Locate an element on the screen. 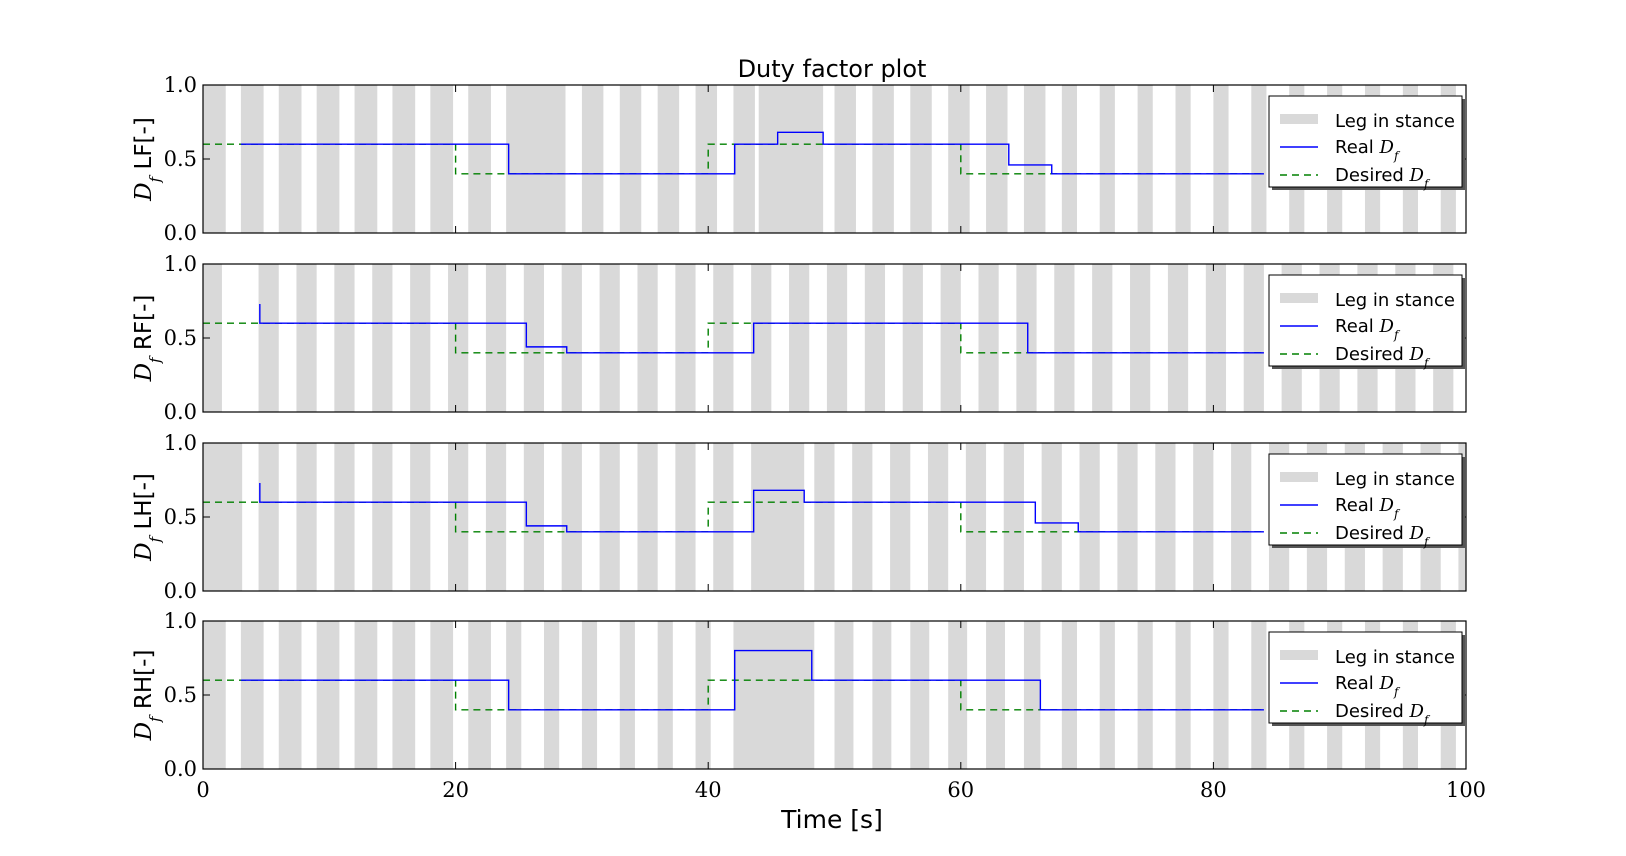  panel-lh-desired-line is located at coordinates (733, 517).